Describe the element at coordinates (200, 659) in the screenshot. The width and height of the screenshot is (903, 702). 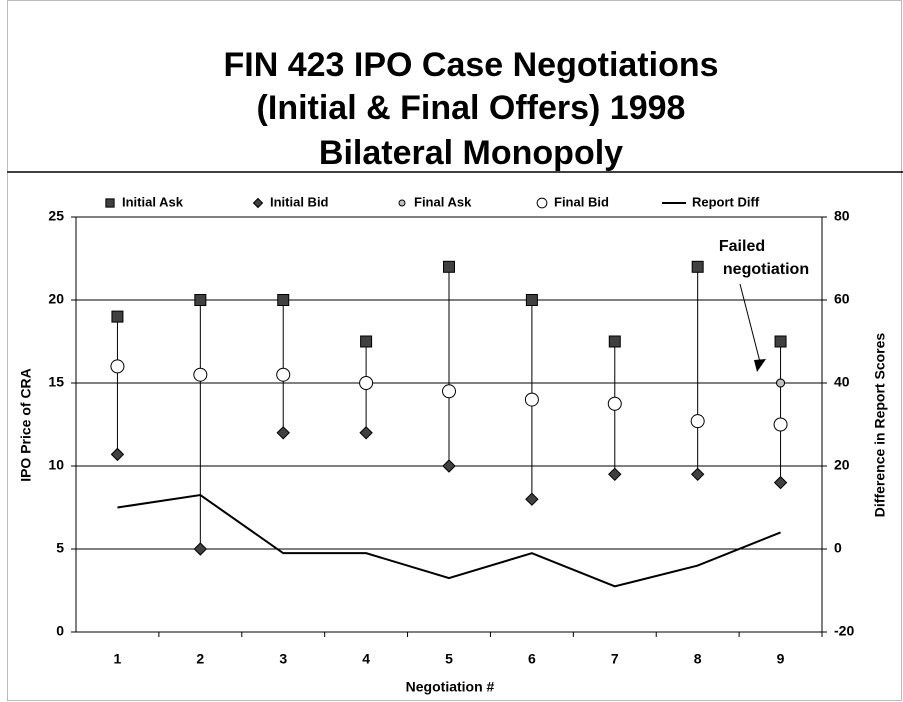
I see `x-tick-label: 2` at that location.